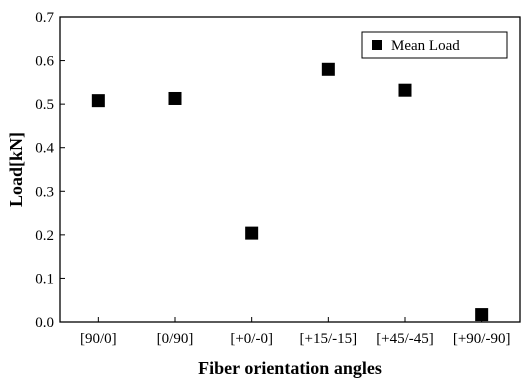  What do you see at coordinates (251, 339) in the screenshot?
I see `x-tick-label: [+0/-0]` at bounding box center [251, 339].